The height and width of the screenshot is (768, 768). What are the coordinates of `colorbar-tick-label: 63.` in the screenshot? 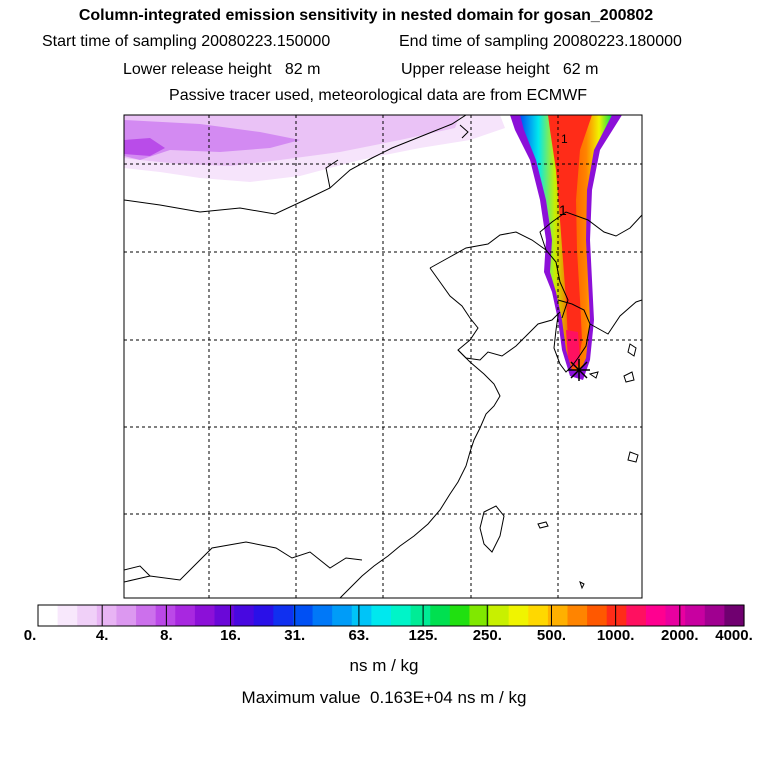 It's located at (359, 635).